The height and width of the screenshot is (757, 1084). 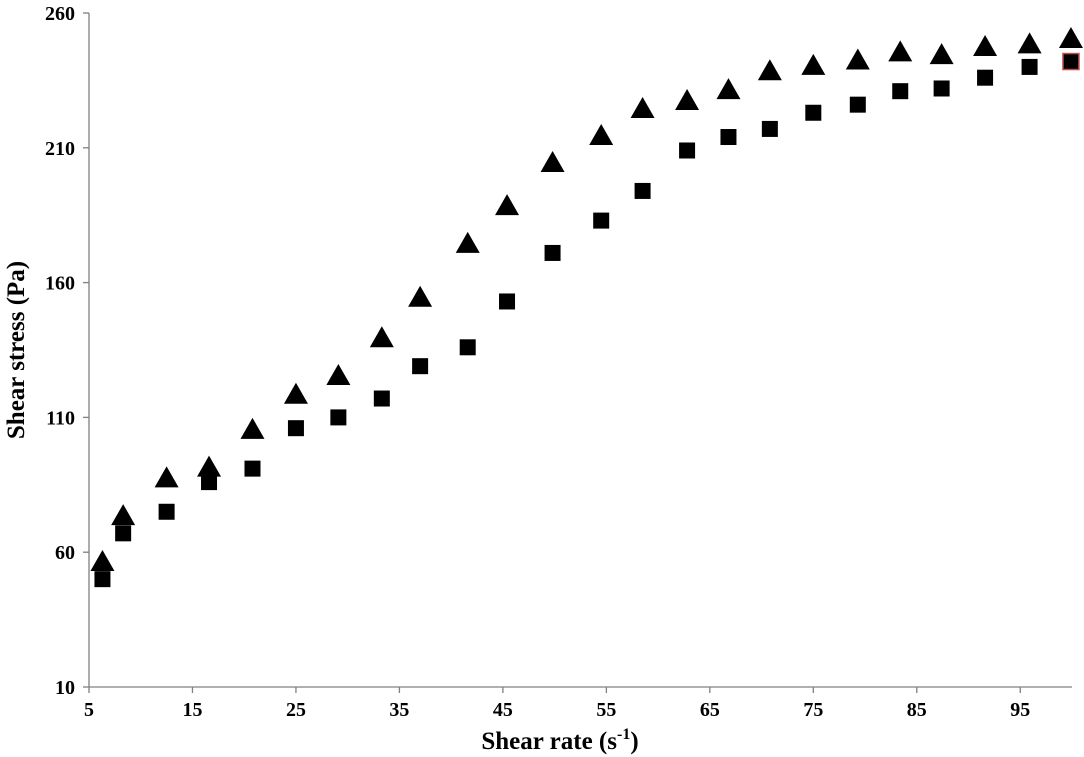 I want to click on y-tick-label: 60, so click(x=65, y=553).